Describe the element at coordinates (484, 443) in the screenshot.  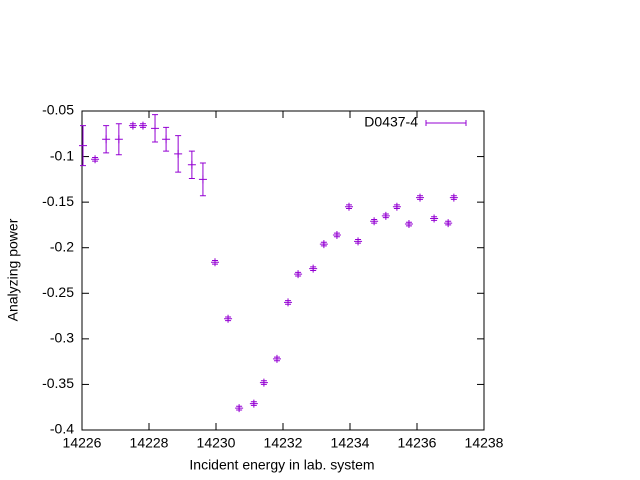
I see `x-tick-label: 14238` at that location.